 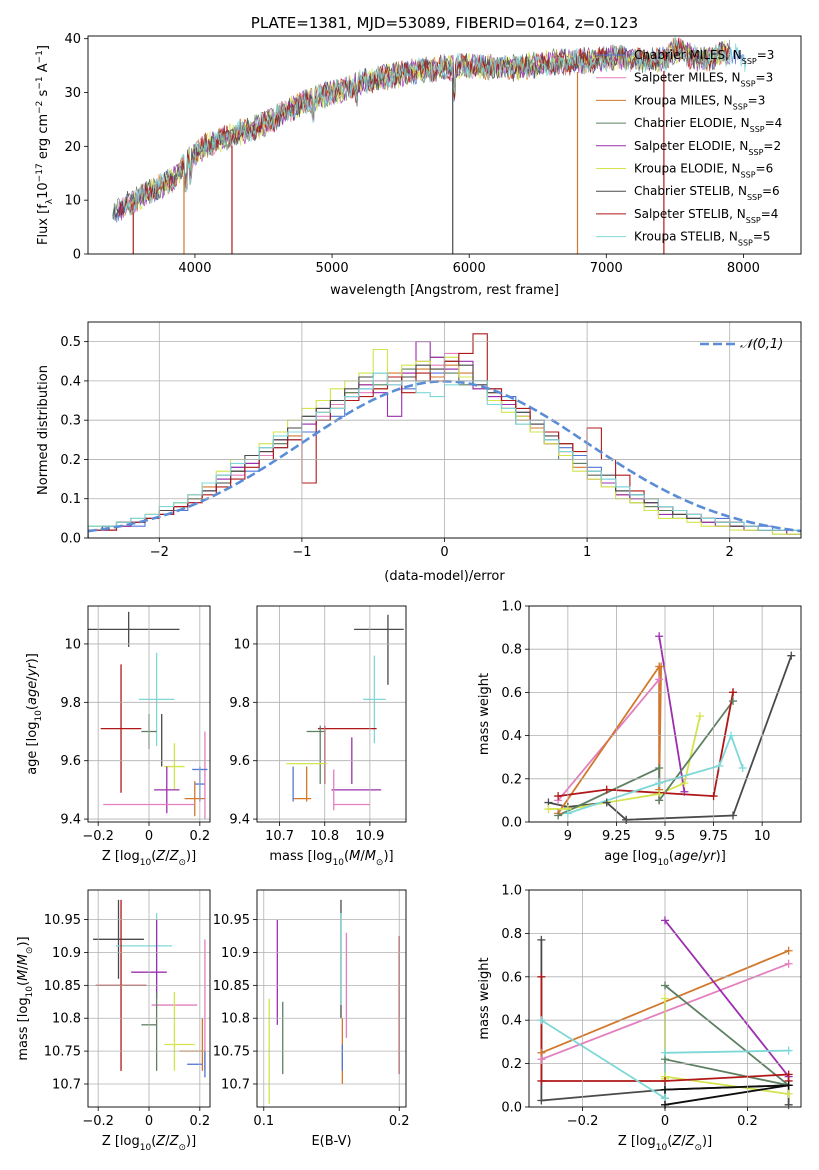 I want to click on label-part: mass [log, so click(x=23, y=1028).